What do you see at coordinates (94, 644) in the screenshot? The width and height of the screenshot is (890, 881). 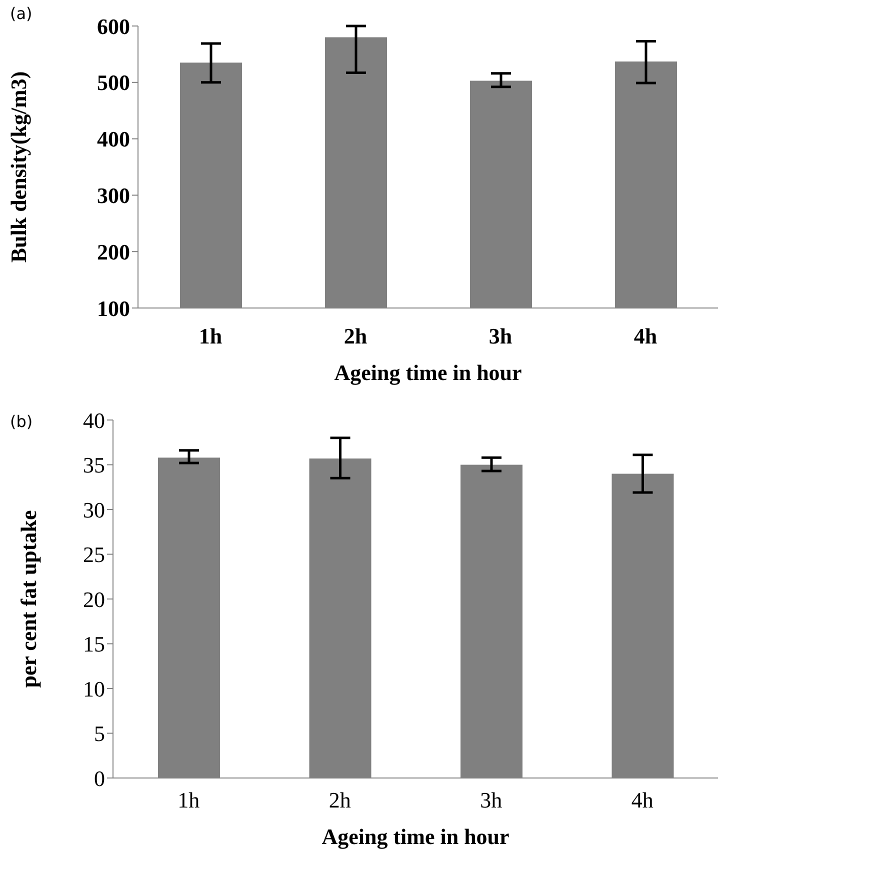 I see `y-tick-label: 15` at bounding box center [94, 644].